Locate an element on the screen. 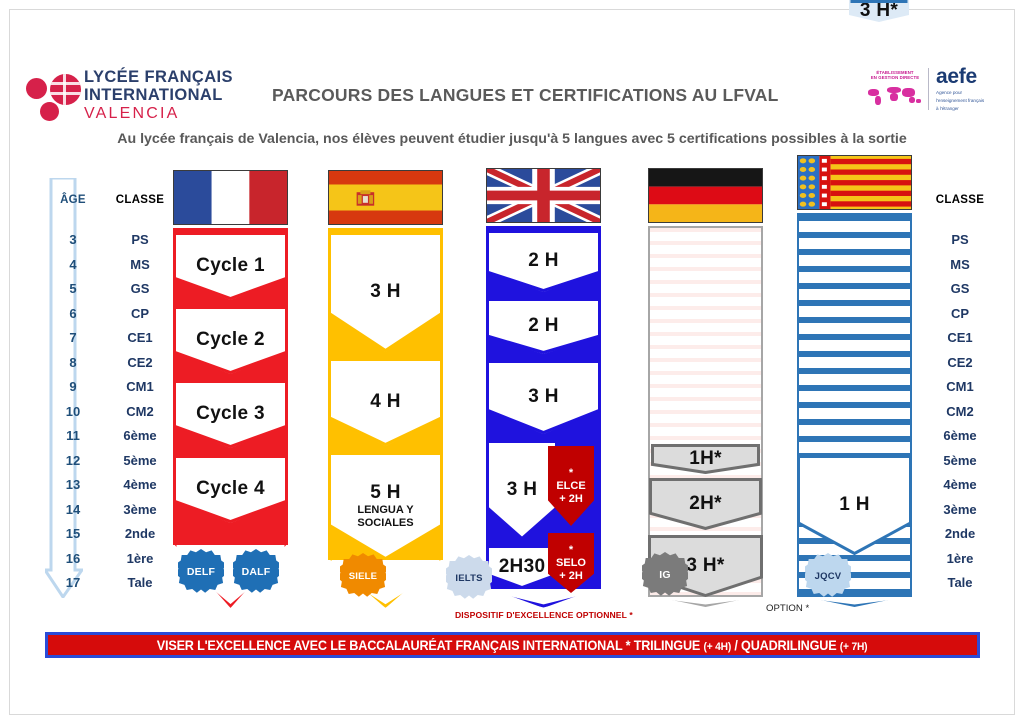  age-column-header: ÂGE is located at coordinates (73, 200).